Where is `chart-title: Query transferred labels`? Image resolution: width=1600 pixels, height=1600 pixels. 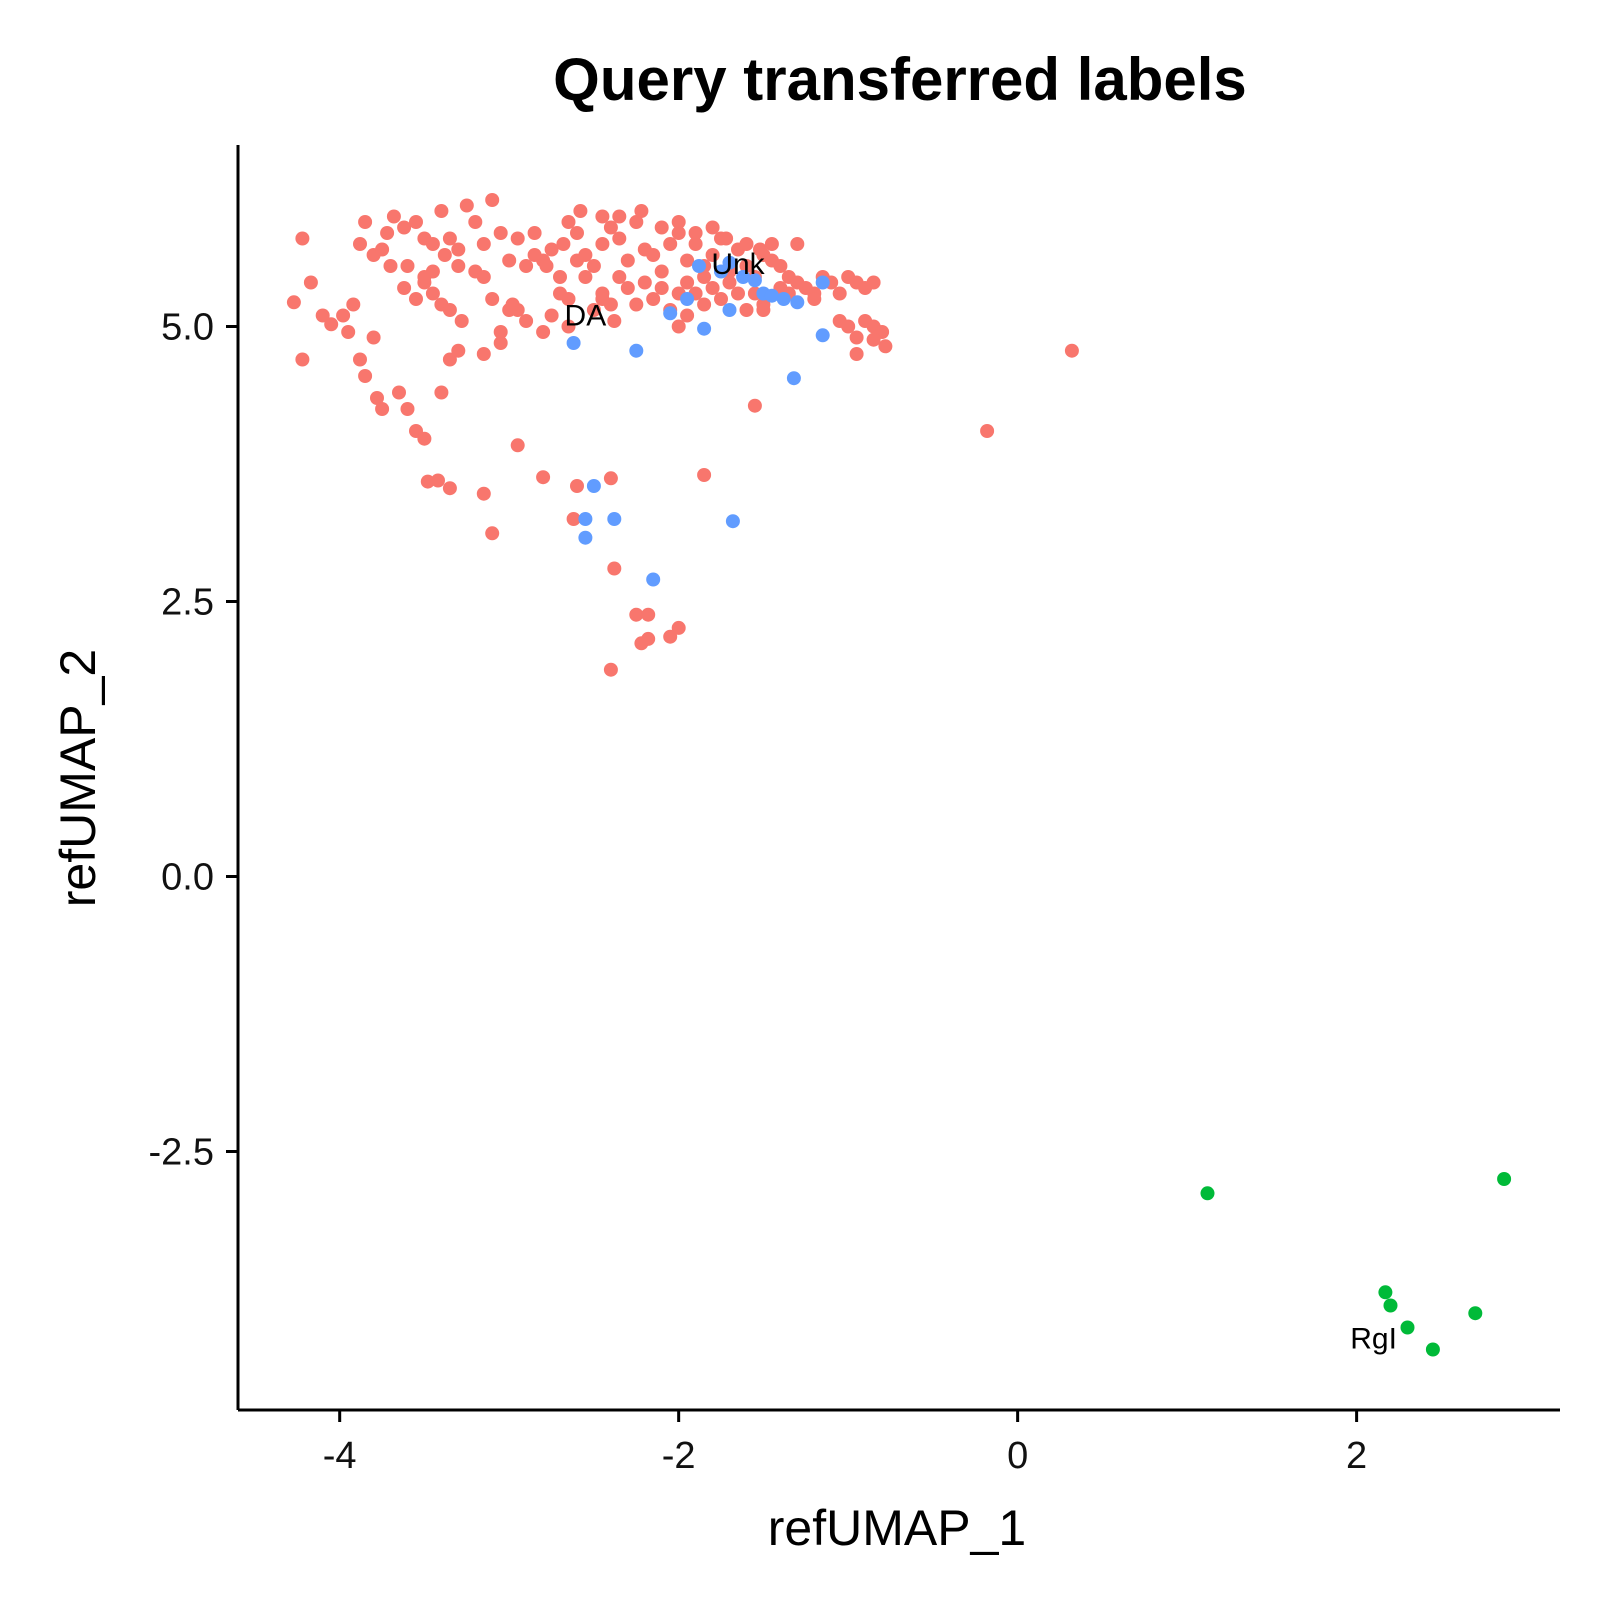 chart-title: Query transferred labels is located at coordinates (900, 79).